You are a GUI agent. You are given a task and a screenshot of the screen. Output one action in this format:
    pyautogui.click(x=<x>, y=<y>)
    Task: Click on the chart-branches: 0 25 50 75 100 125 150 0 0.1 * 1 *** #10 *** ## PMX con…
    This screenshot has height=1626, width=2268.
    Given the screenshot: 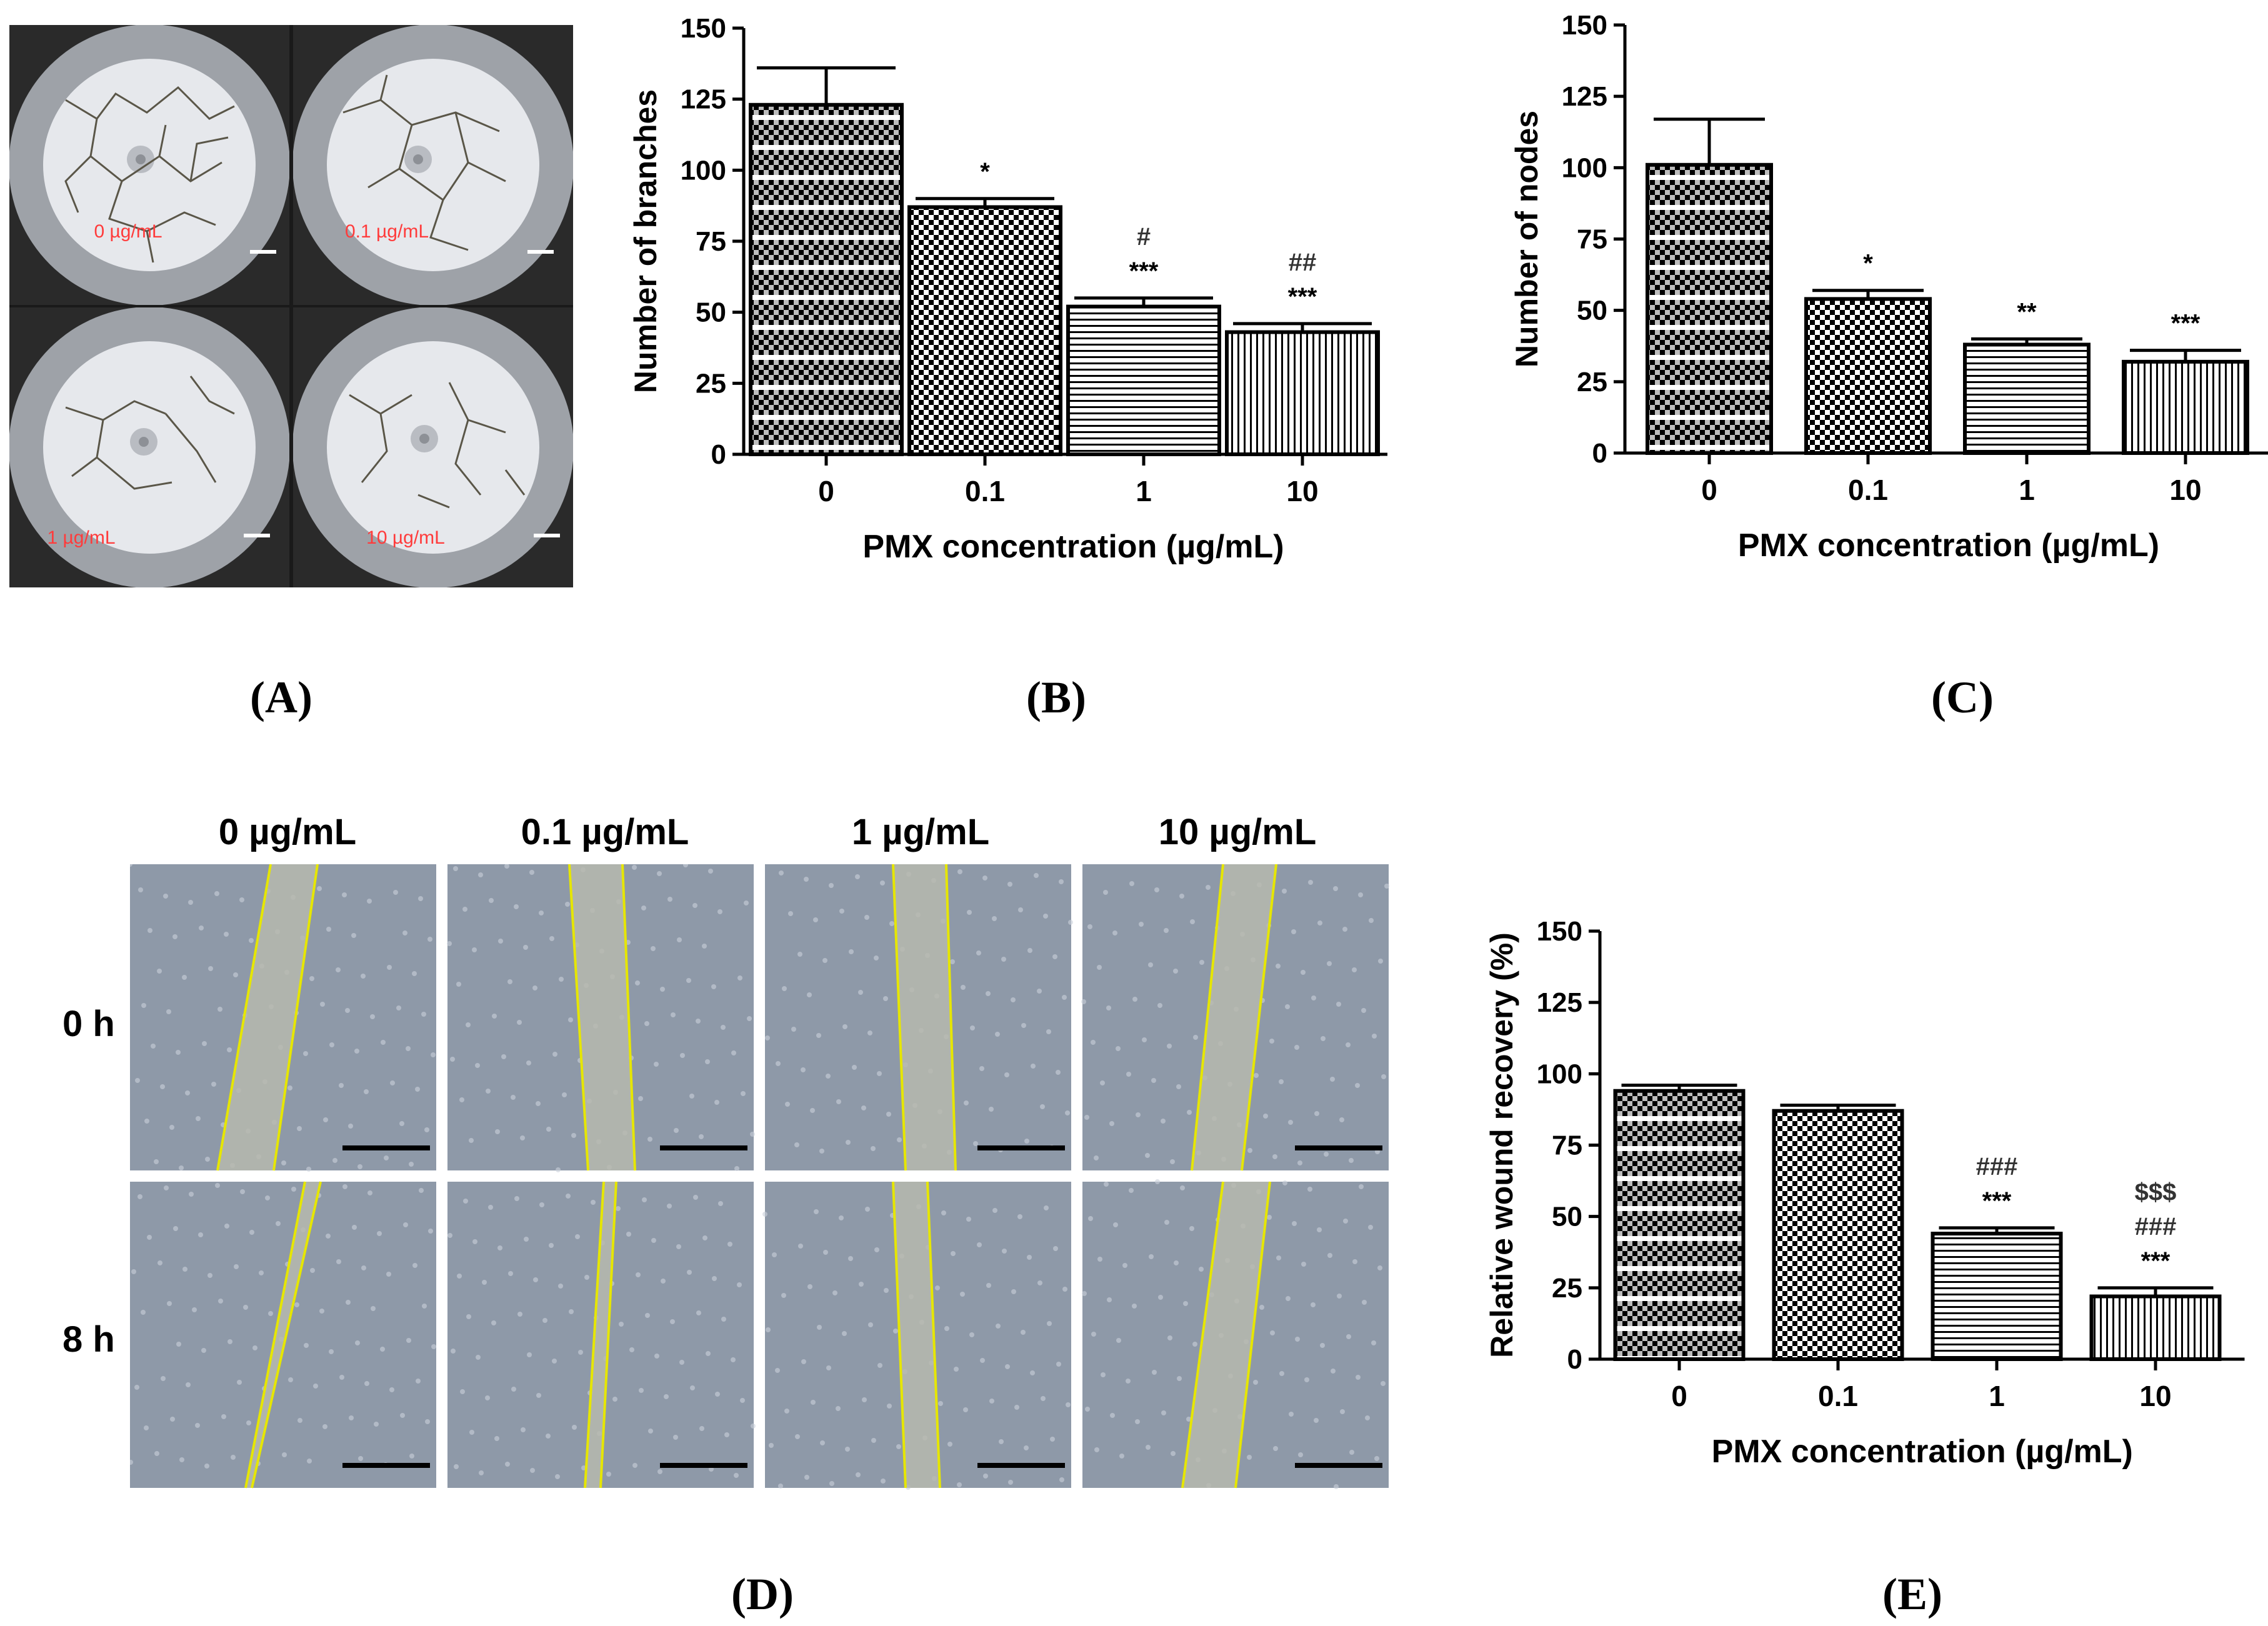 What is the action you would take?
    pyautogui.click(x=1007, y=289)
    